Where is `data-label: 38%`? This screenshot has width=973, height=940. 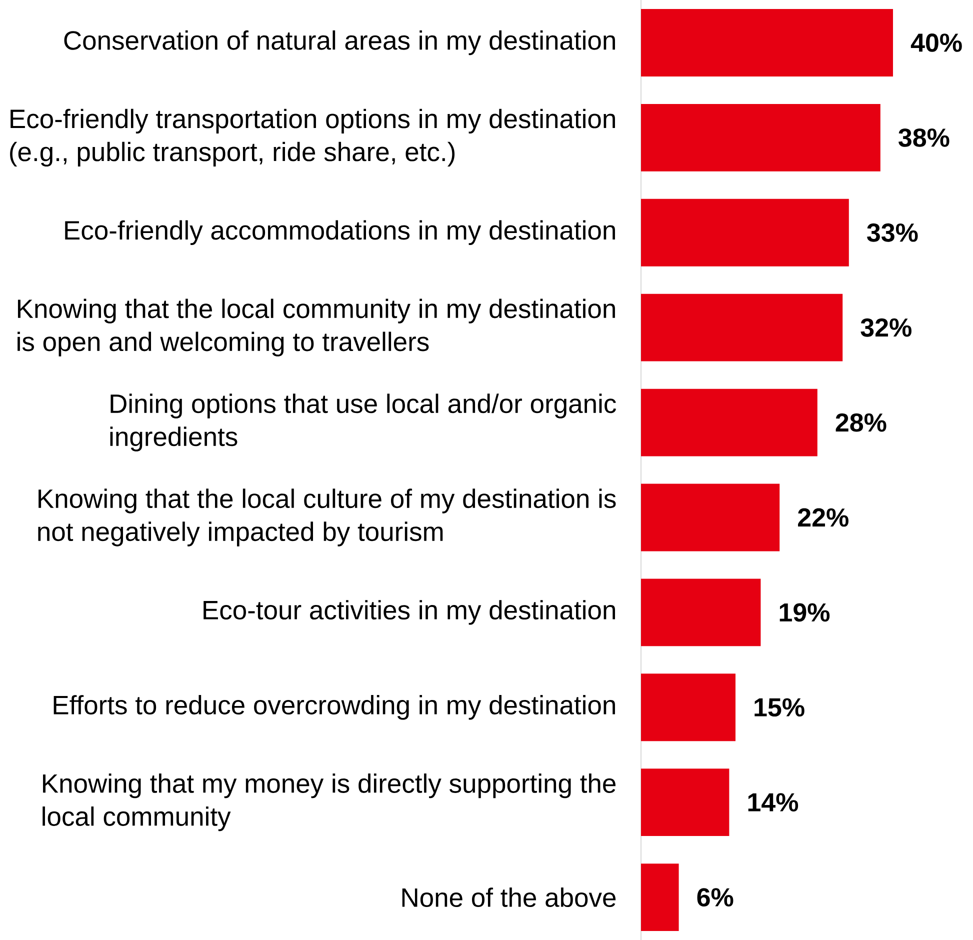 data-label: 38% is located at coordinates (924, 137).